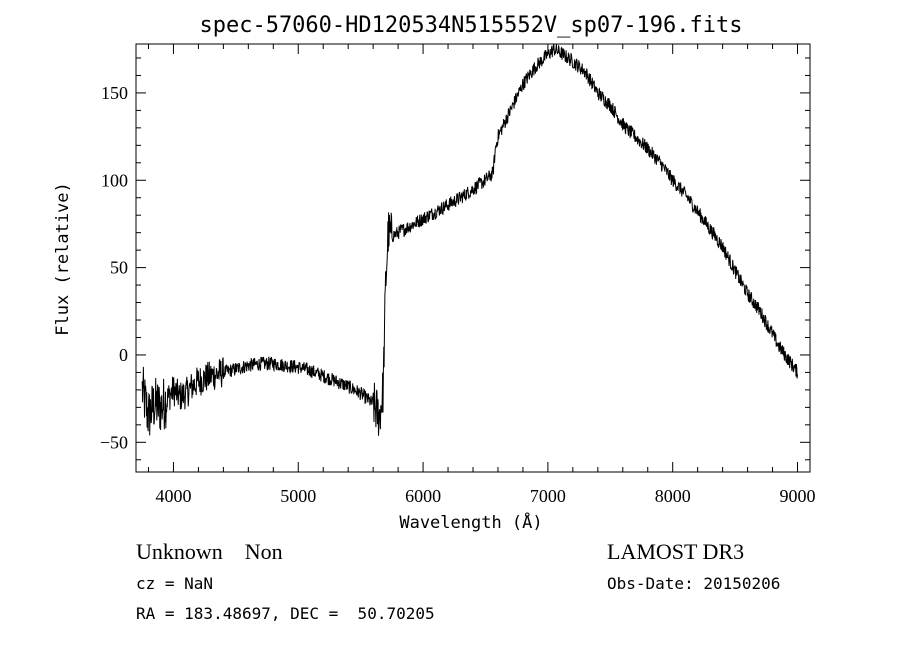  Describe the element at coordinates (470, 522) in the screenshot. I see `x-axis-label: Wavelength (Å)` at that location.